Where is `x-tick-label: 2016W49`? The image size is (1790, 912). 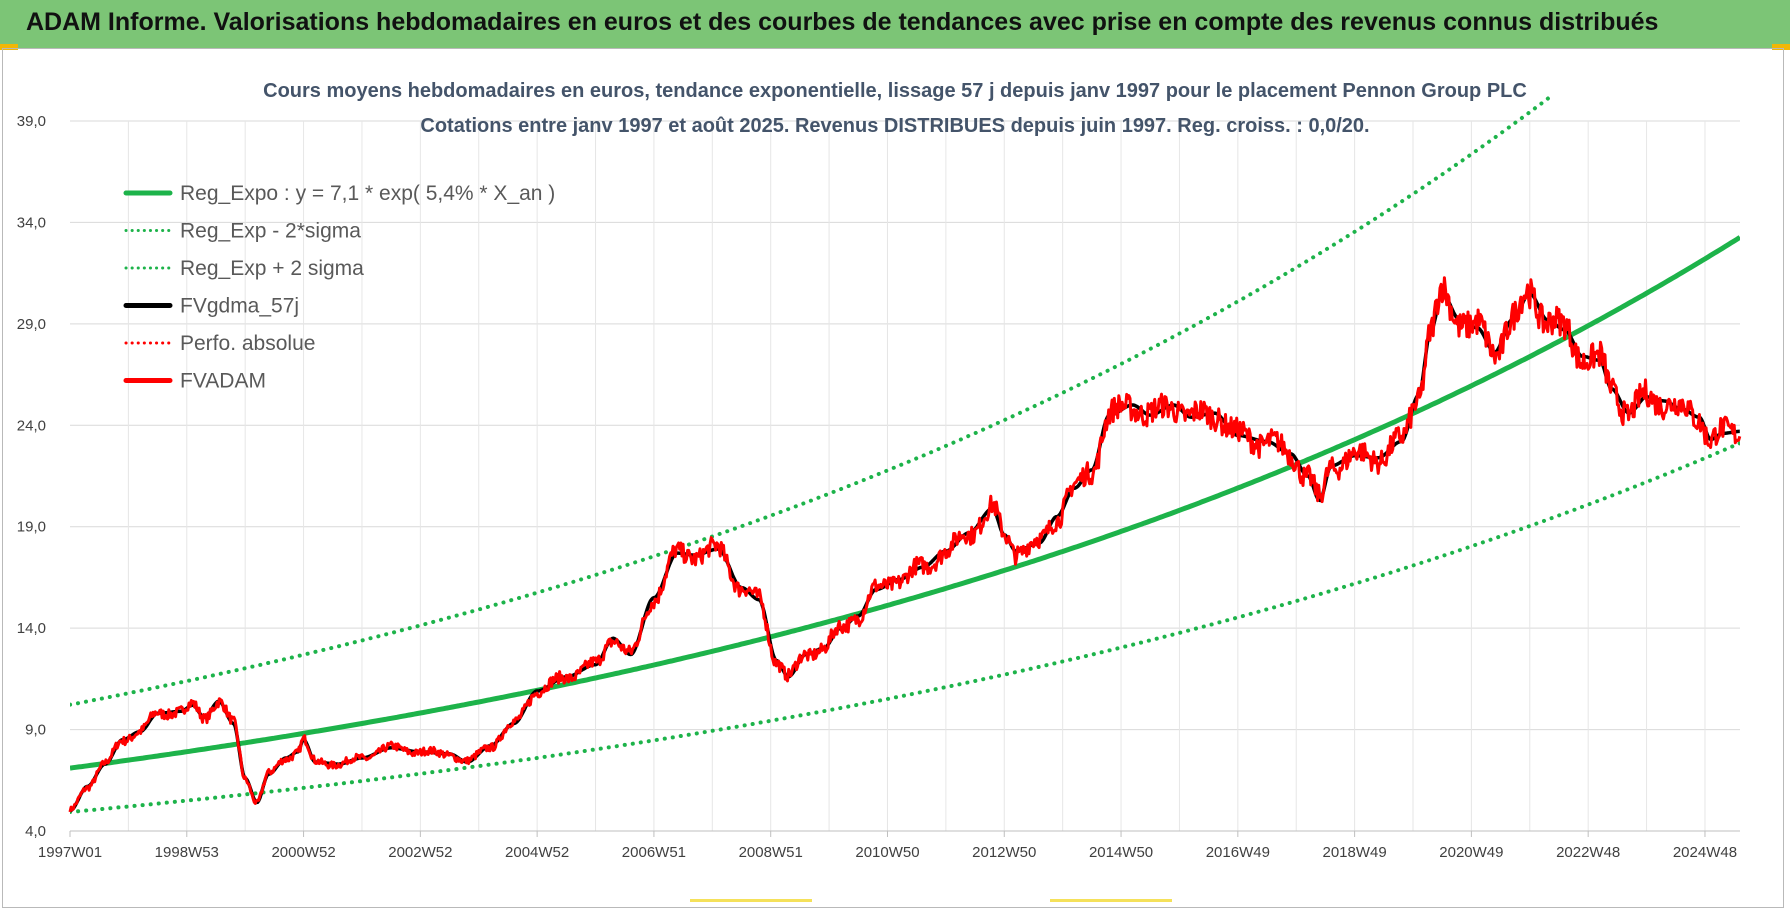
x-tick-label: 2016W49 is located at coordinates (1238, 852).